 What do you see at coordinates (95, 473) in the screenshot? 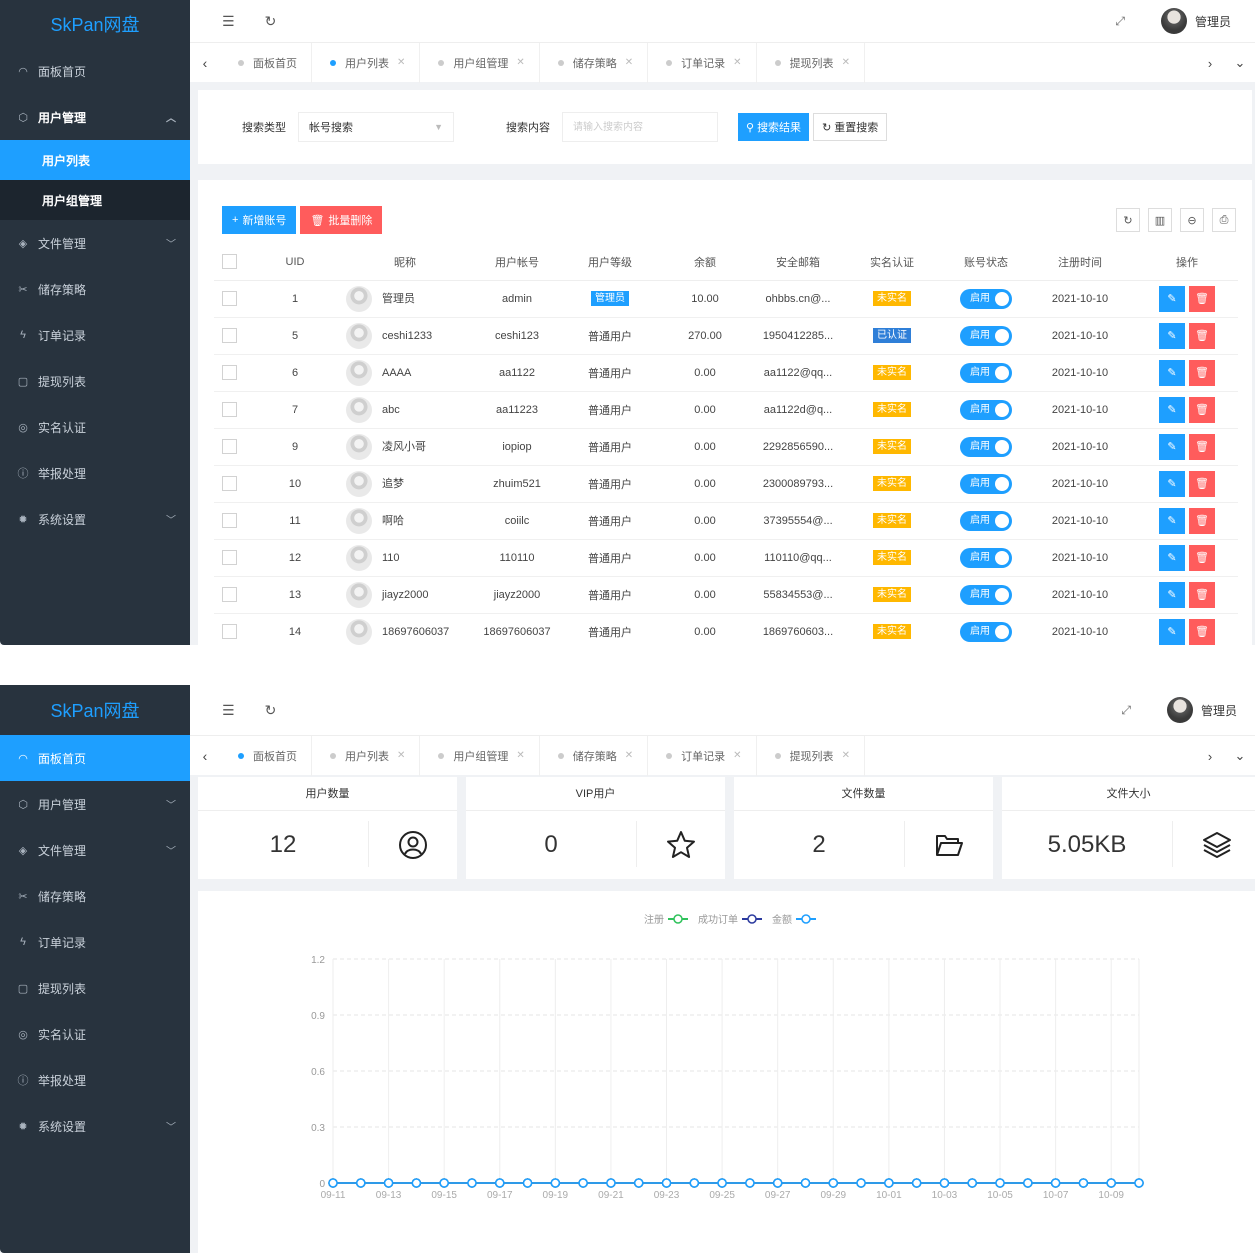
I see `sidebar-item-report: ⓘ 举报处理` at bounding box center [95, 473].